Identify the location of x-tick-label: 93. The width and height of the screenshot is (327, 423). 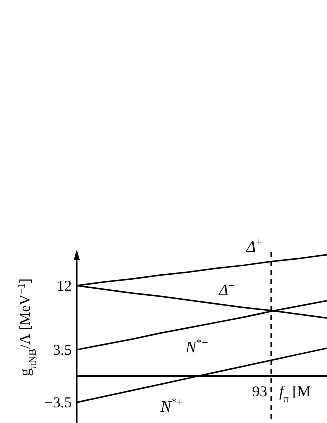
(260, 392).